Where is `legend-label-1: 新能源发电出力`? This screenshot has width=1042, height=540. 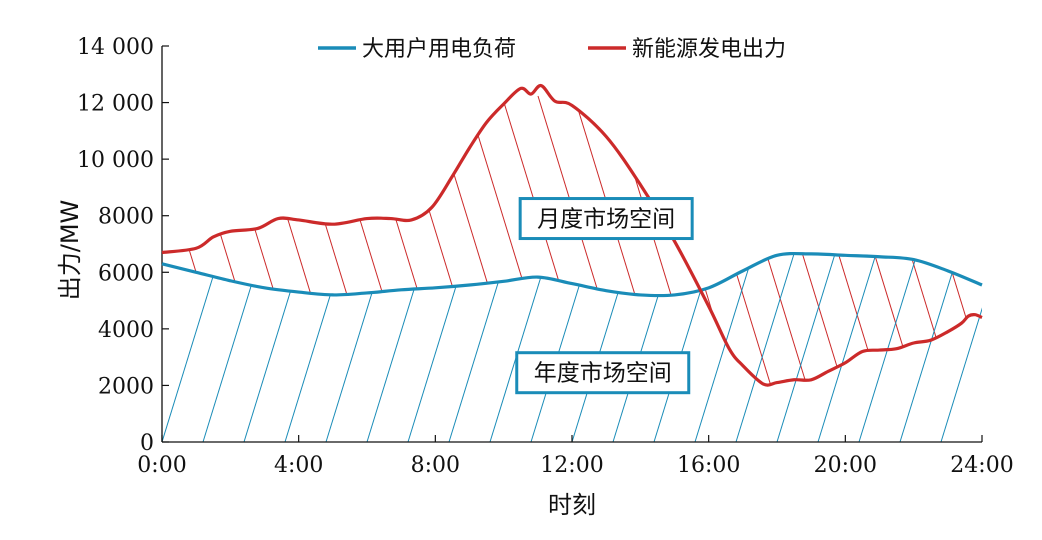 legend-label-1: 新能源发电出力 is located at coordinates (709, 49).